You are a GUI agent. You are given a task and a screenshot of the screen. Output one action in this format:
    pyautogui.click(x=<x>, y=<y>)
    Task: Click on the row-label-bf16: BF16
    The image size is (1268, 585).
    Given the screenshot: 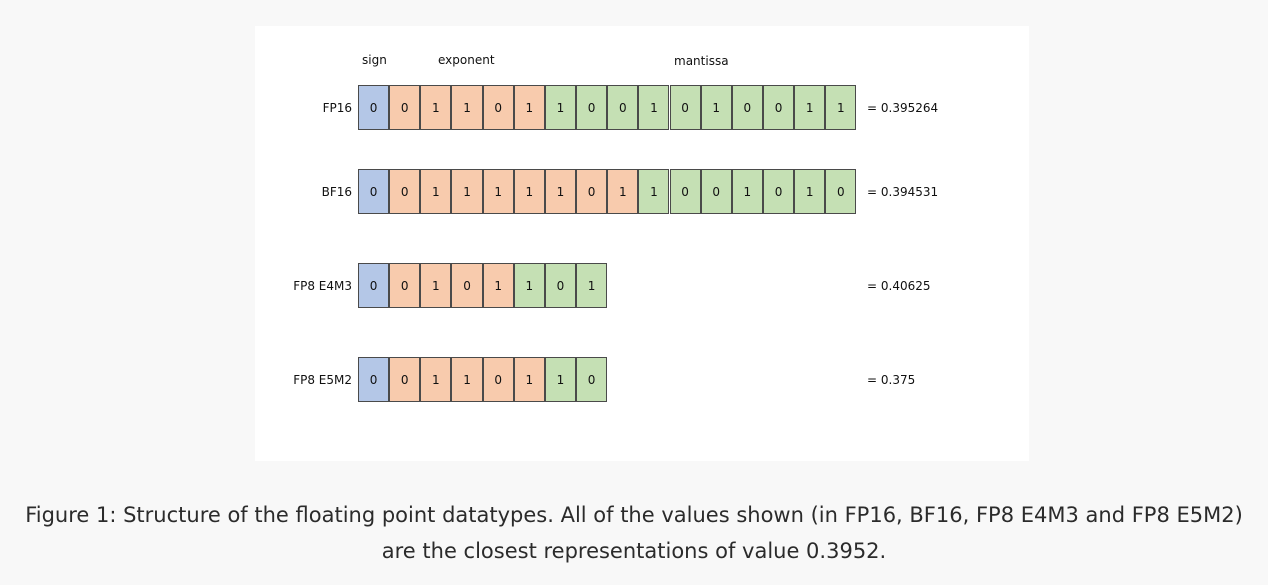 What is the action you would take?
    pyautogui.click(x=336, y=192)
    